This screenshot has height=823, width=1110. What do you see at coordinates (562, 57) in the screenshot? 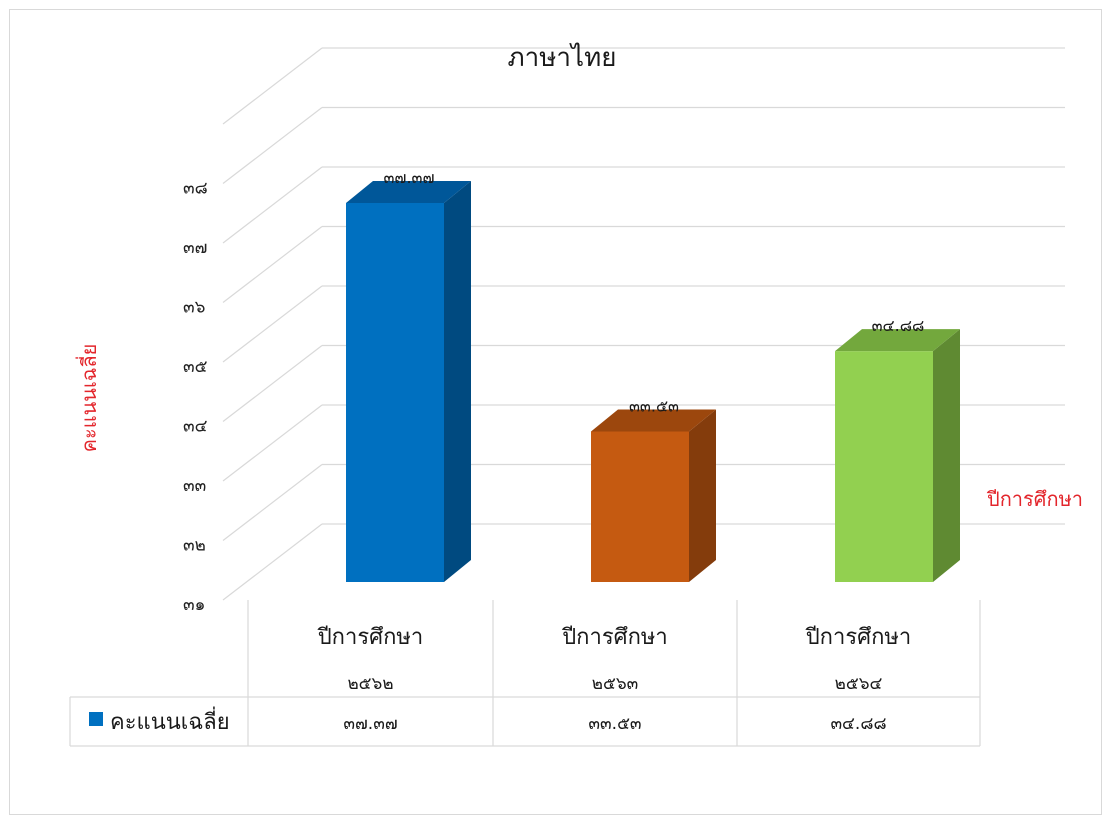
I see `chart-title: ภาษาไทย` at bounding box center [562, 57].